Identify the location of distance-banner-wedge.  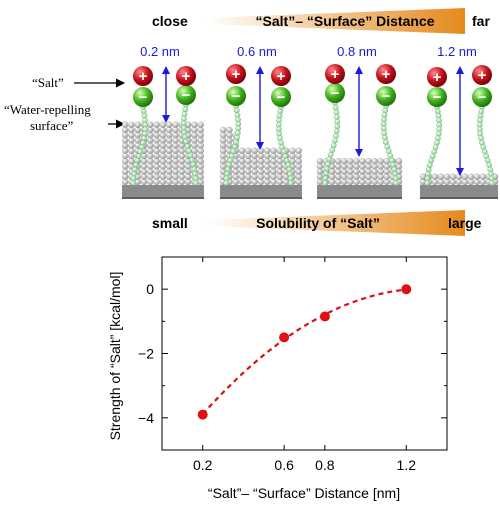
(336, 21).